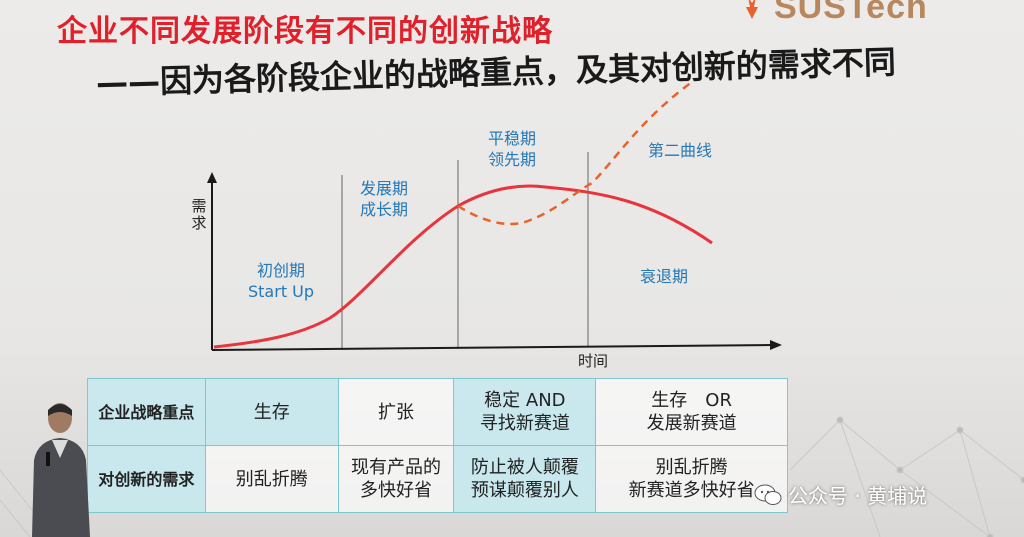 This screenshot has height=537, width=1024. I want to click on watermark: 公众号 · 黄埔说, so click(840, 494).